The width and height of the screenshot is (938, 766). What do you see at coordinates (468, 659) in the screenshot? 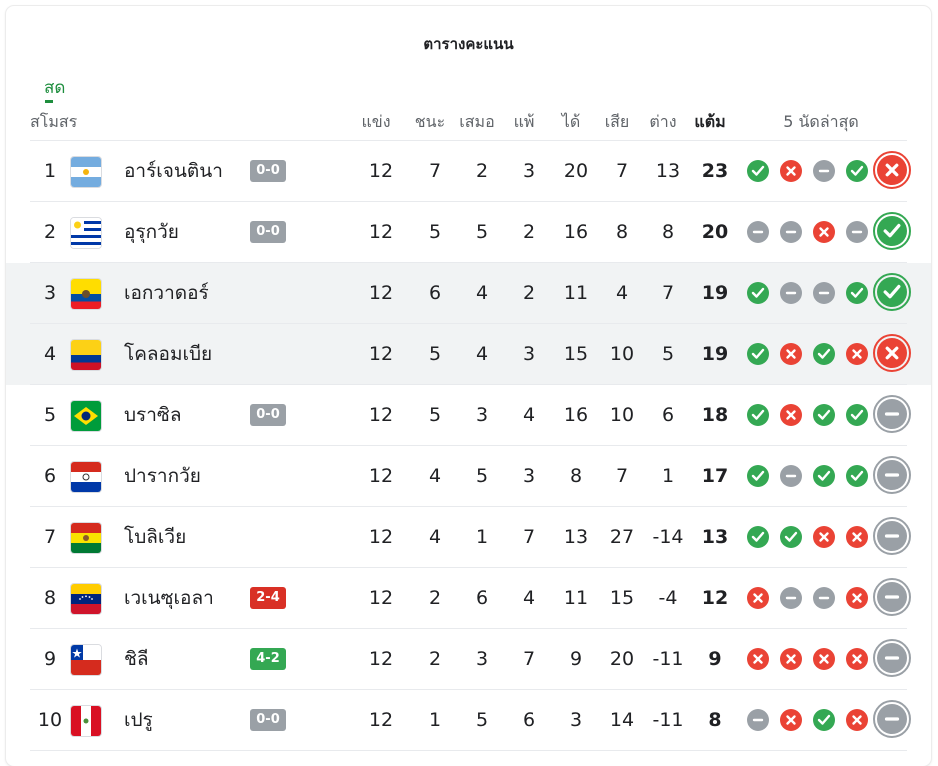
I see `table-row: 9 ชิลี 4-2 12 2 3 7 9 20 -11 9` at bounding box center [468, 659].